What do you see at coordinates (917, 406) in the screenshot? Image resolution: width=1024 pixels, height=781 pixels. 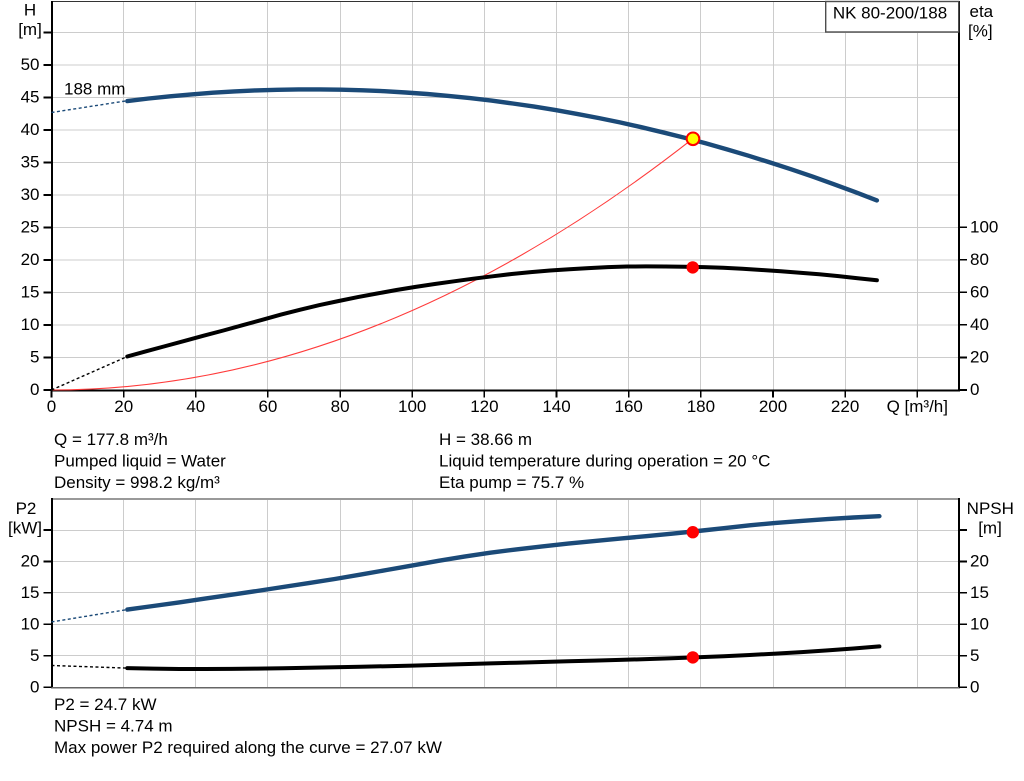 I see `svg-text: Q [m³/h]` at bounding box center [917, 406].